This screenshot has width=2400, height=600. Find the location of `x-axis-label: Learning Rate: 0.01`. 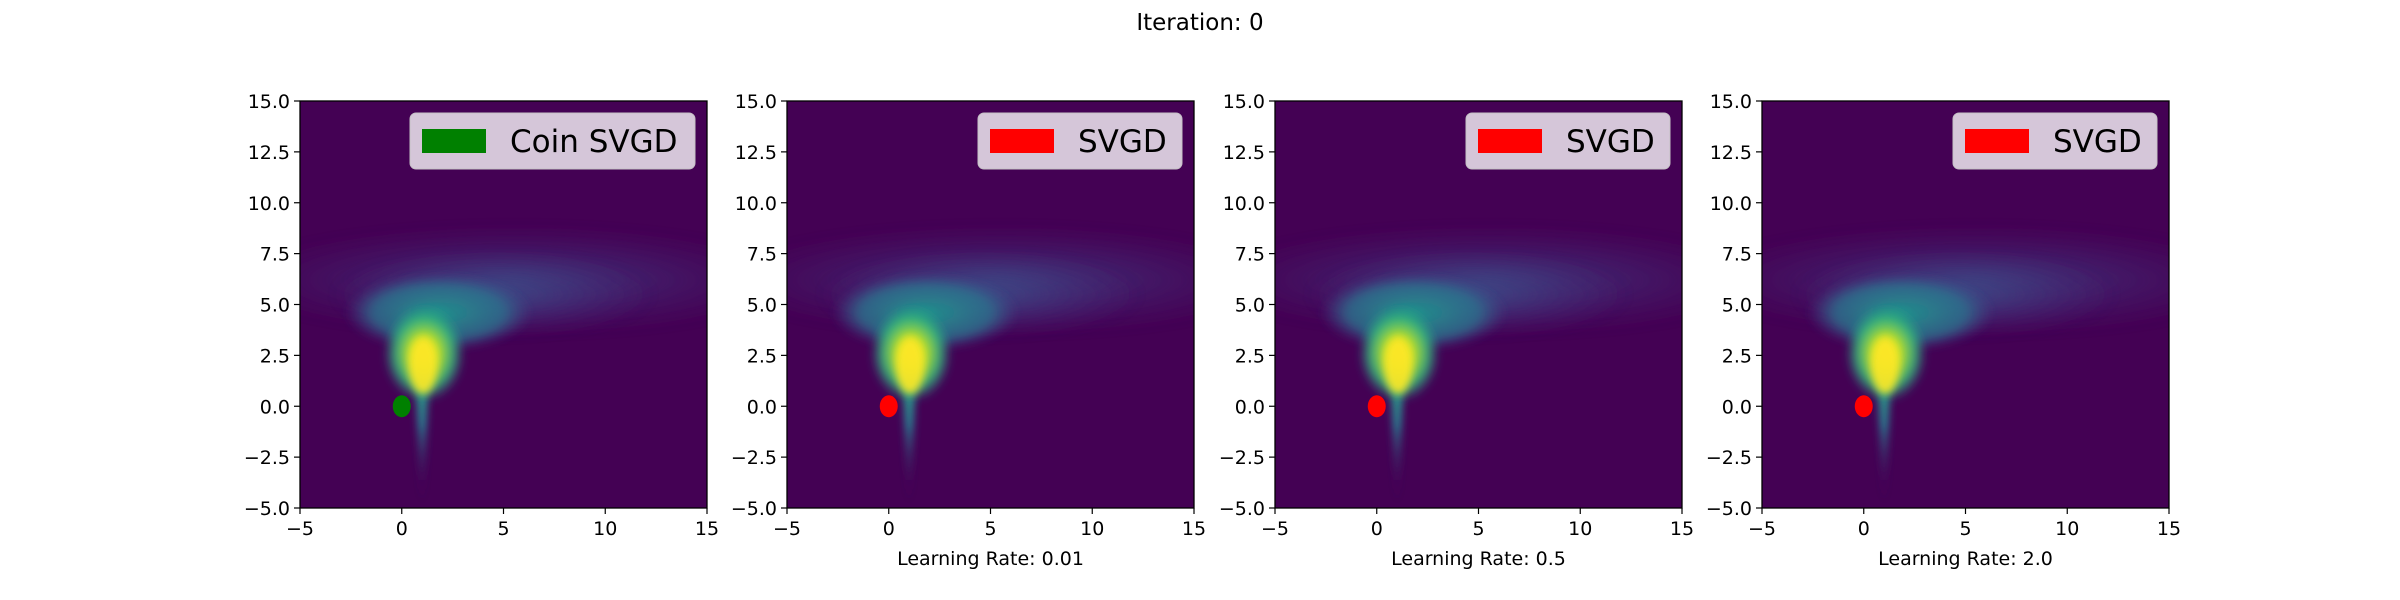

x-axis-label: Learning Rate: 0.01 is located at coordinates (990, 559).